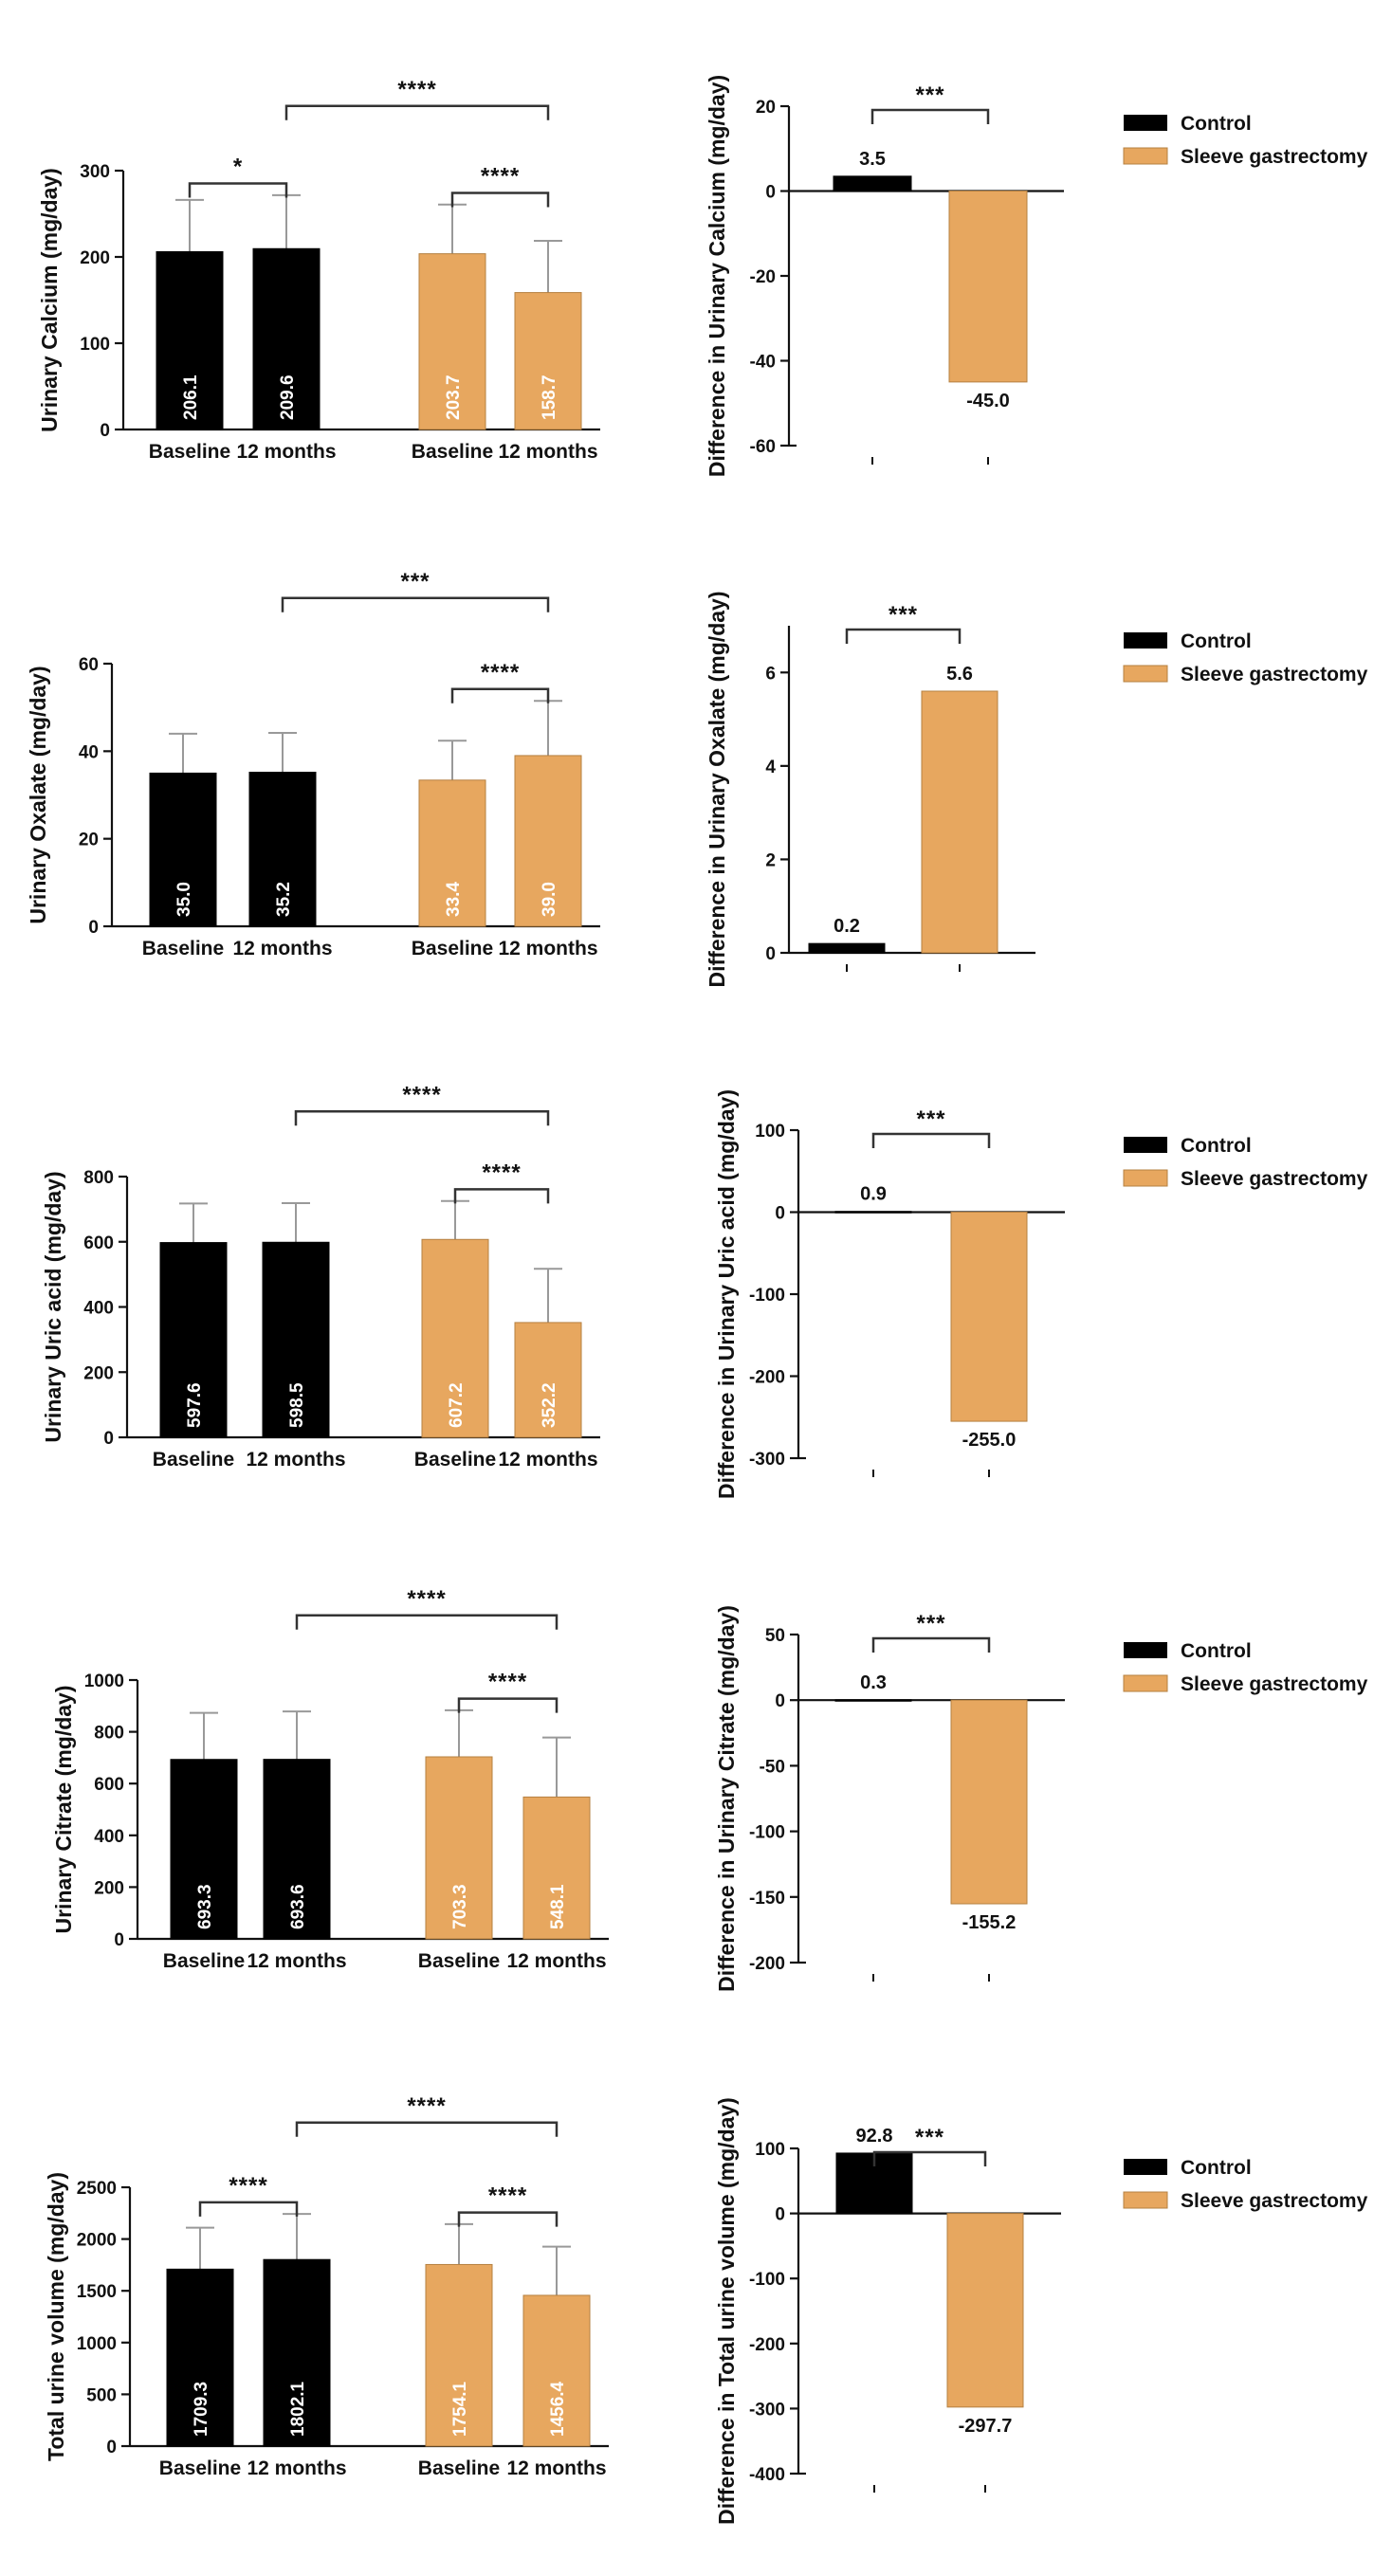 The width and height of the screenshot is (1374, 2576). I want to click on bar-value-label: 0.3, so click(874, 1682).